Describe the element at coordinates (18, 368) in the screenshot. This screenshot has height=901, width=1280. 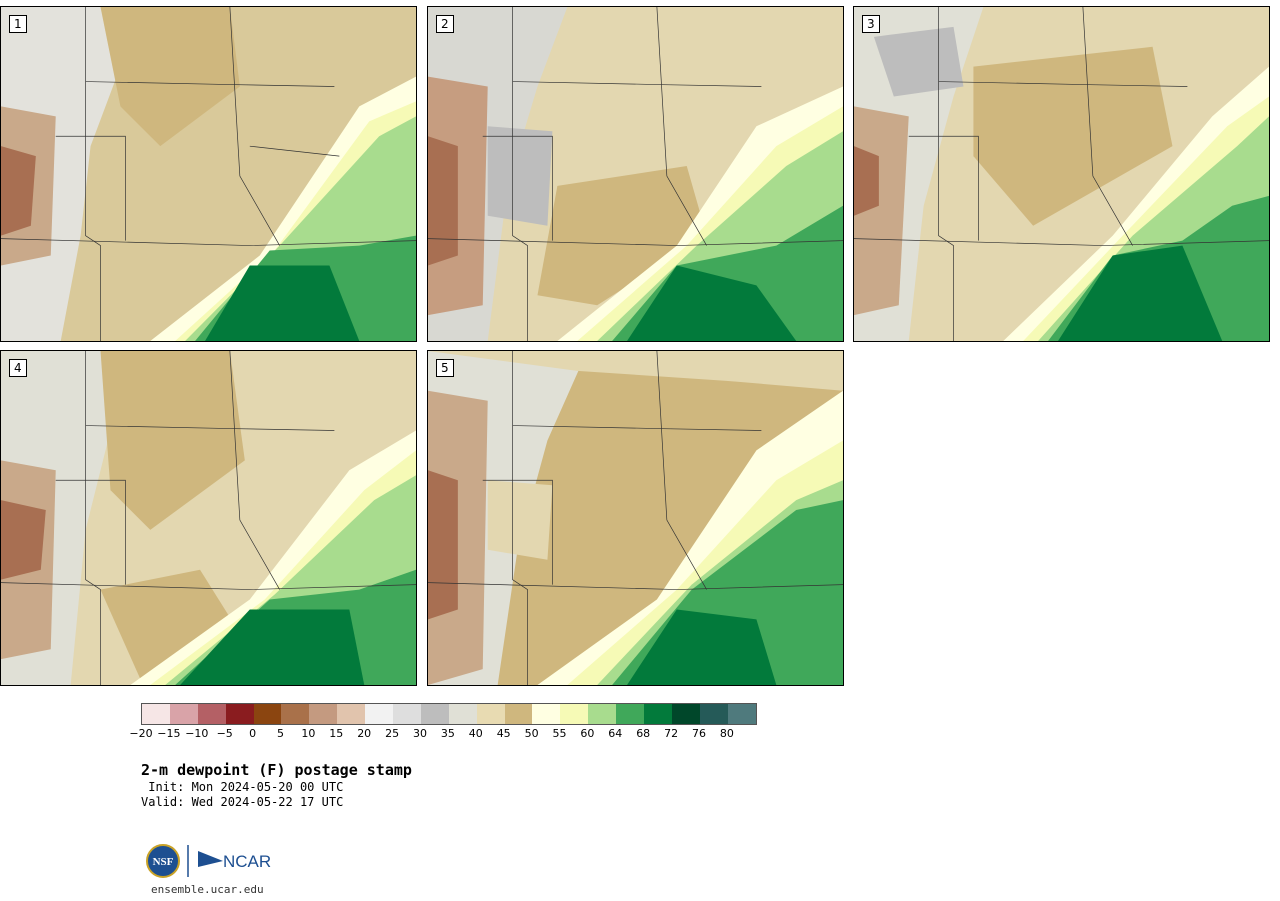
I see `panel-number: 4` at that location.